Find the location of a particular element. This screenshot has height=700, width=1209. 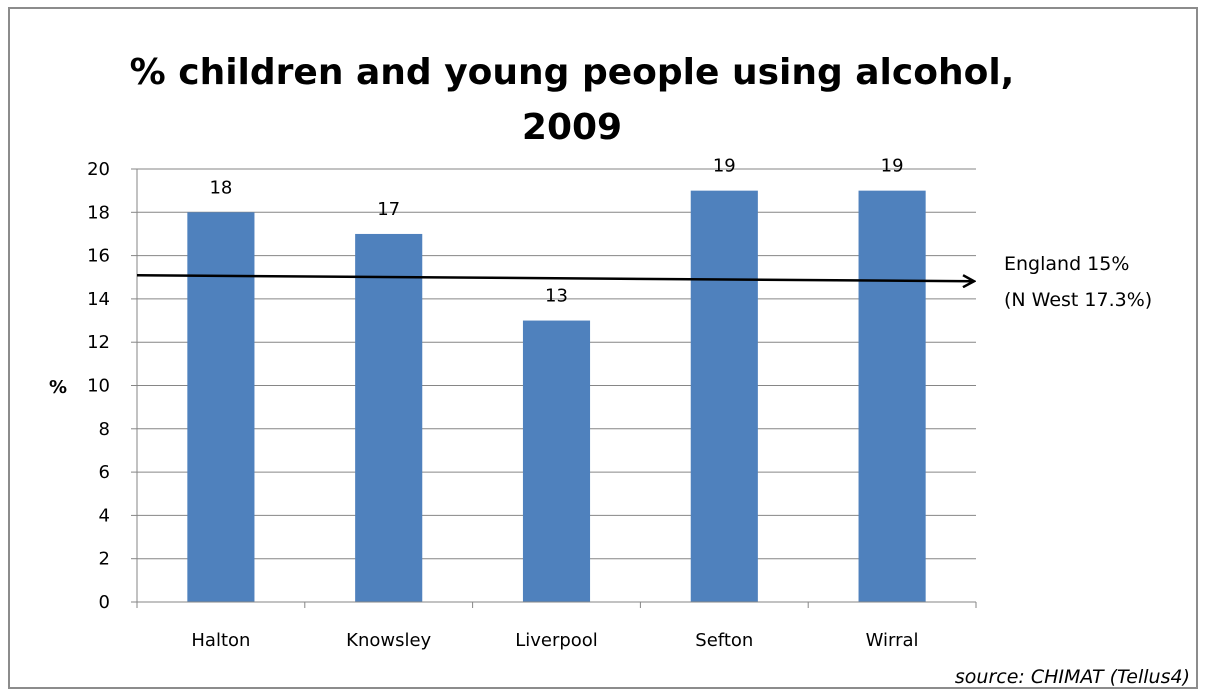

data-label-wirral: 19 is located at coordinates (892, 166).